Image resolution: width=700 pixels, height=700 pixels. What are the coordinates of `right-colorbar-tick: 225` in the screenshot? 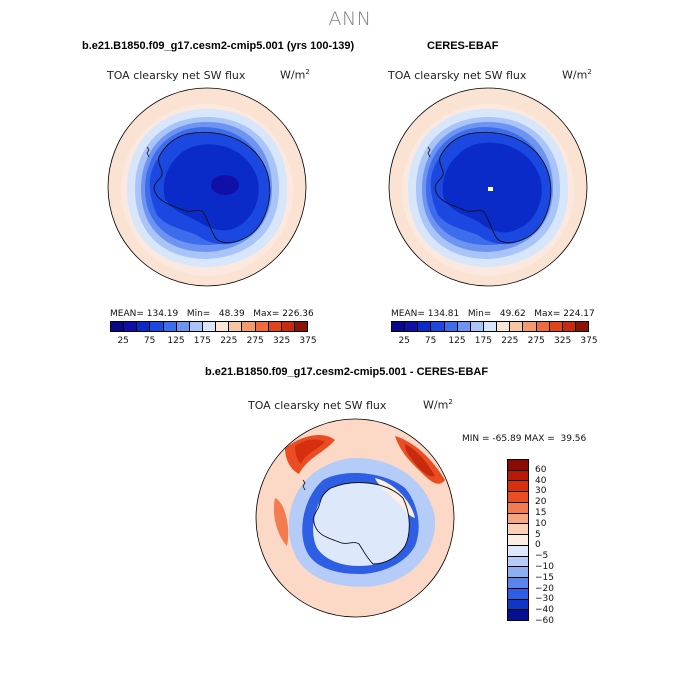 It's located at (510, 341).